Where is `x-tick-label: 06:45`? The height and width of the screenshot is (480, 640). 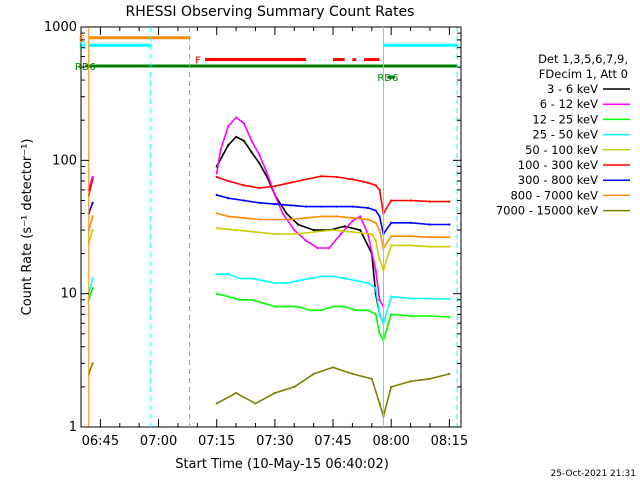 x-tick-label: 06:45 is located at coordinates (100, 441).